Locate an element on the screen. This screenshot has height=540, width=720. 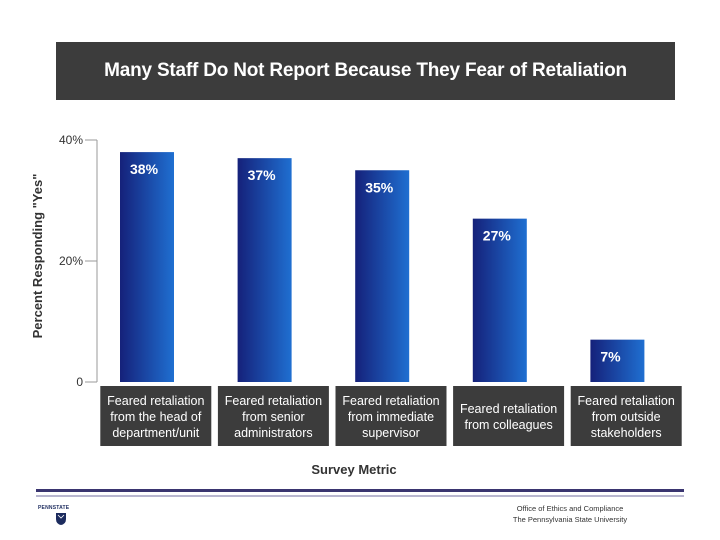
penn-state-logo: PENNSTATE is located at coordinates (53, 515).